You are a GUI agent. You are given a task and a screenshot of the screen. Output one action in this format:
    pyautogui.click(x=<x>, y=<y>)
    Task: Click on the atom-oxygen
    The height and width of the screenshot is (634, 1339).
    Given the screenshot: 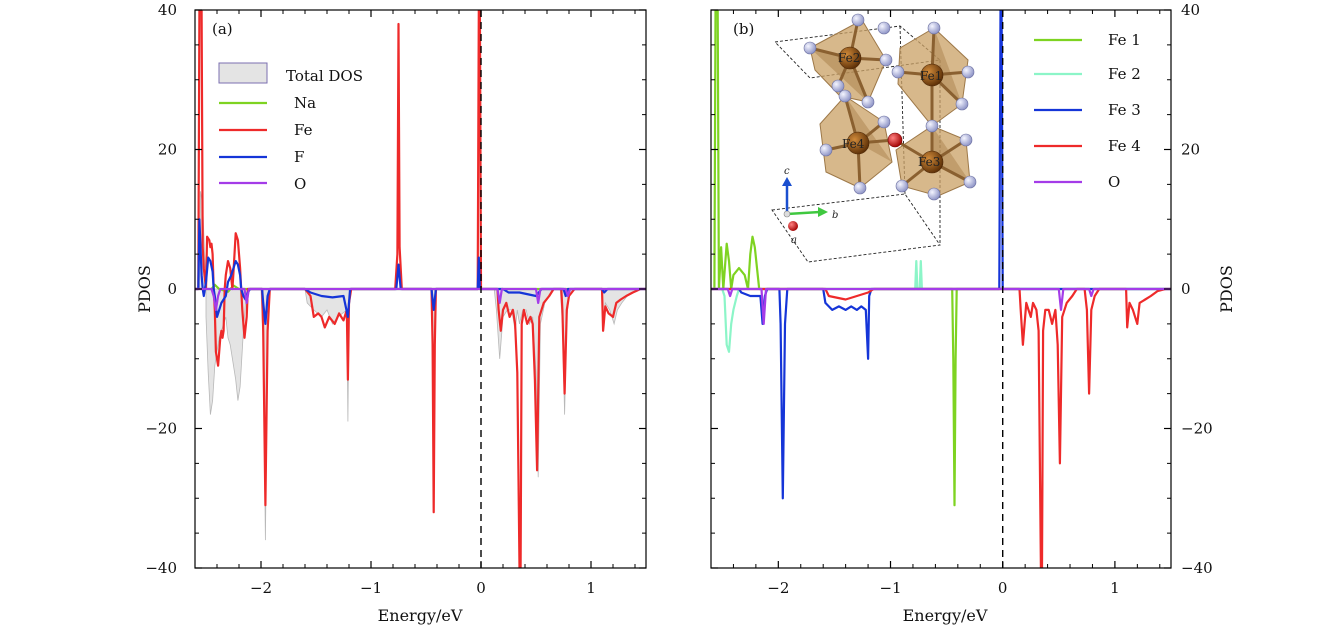 What is the action you would take?
    pyautogui.click(x=895, y=140)
    